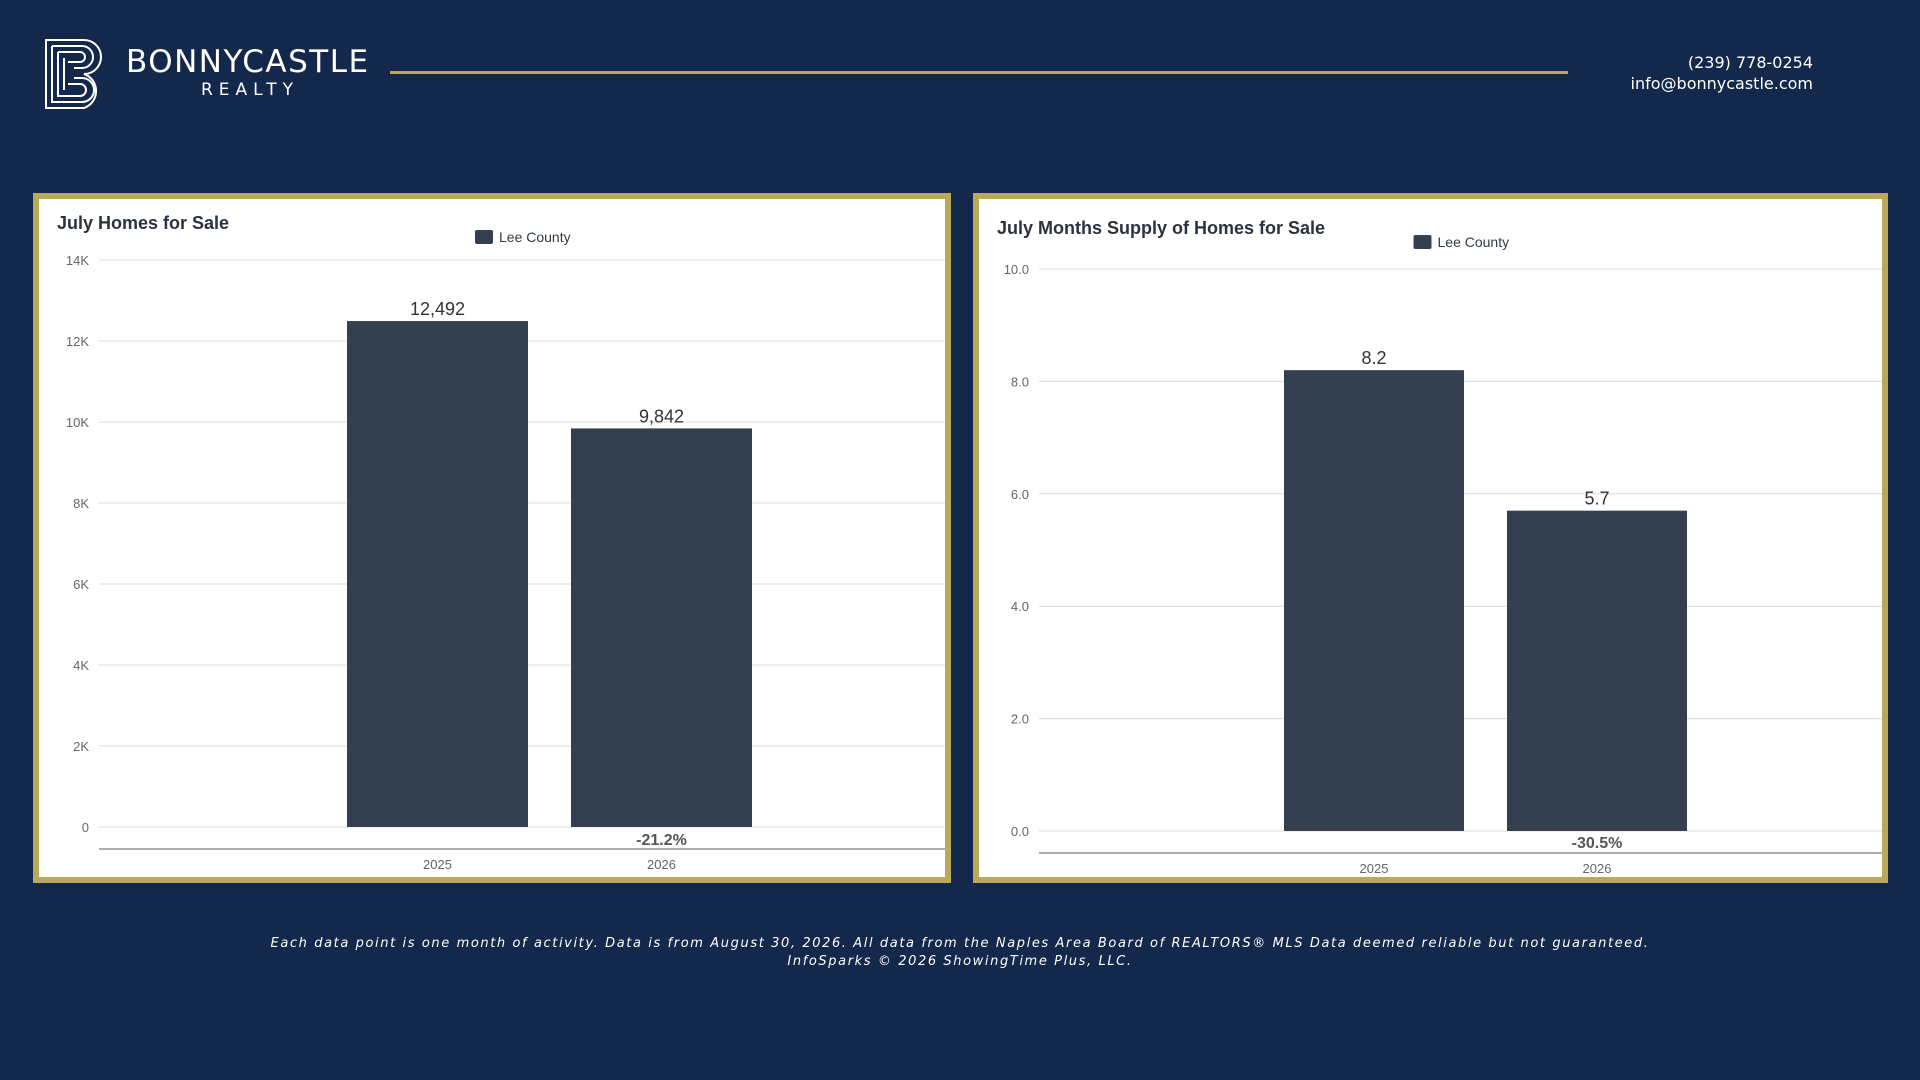 This screenshot has width=1920, height=1080. Describe the element at coordinates (1721, 83) in the screenshot. I see `contact-email: info@bonnycastle.com` at that location.